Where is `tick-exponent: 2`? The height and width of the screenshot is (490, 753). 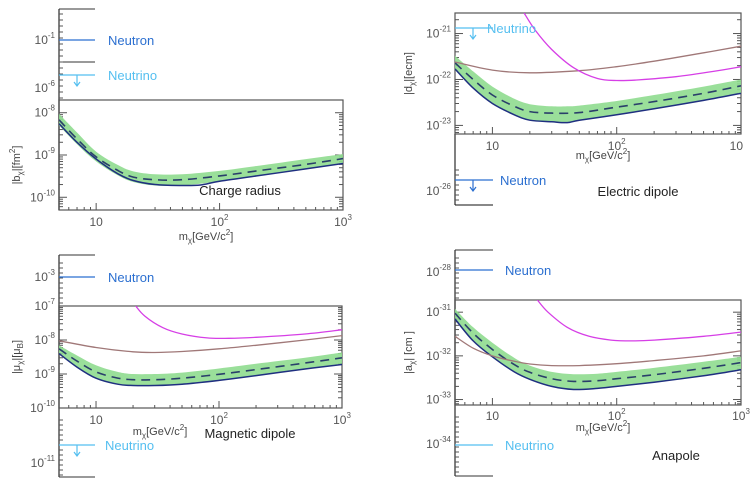 tick-exponent: 2 is located at coordinates (226, 217).